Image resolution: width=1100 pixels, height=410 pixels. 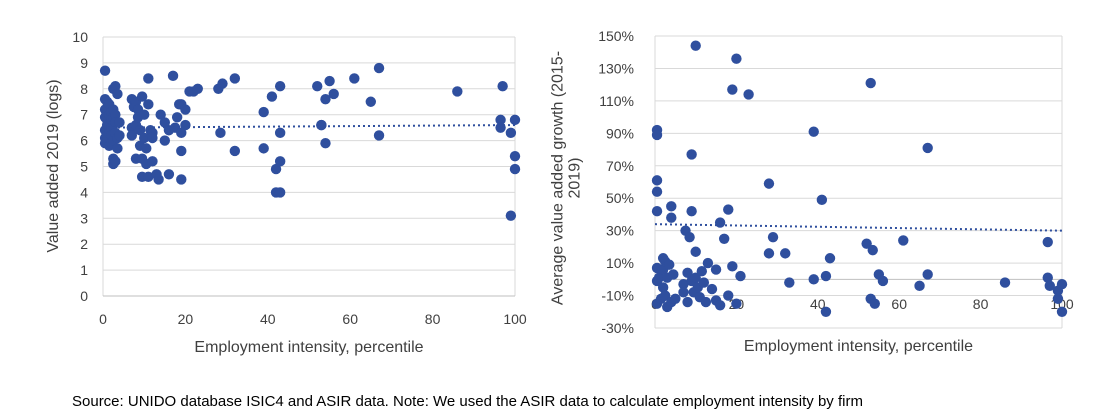 What do you see at coordinates (617, 328) in the screenshot?
I see `chart2-y-tick-label: -30%` at bounding box center [617, 328].